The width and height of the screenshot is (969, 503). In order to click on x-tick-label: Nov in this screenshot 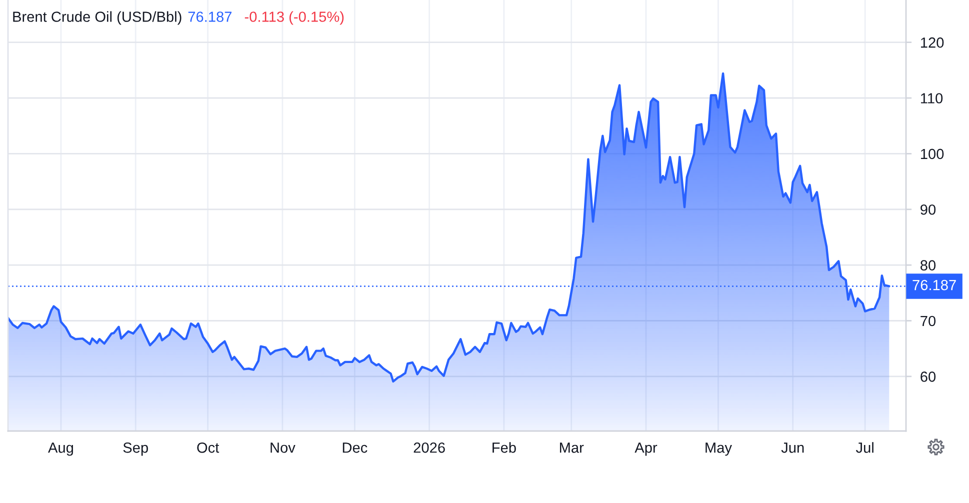, I will do `click(283, 447)`.